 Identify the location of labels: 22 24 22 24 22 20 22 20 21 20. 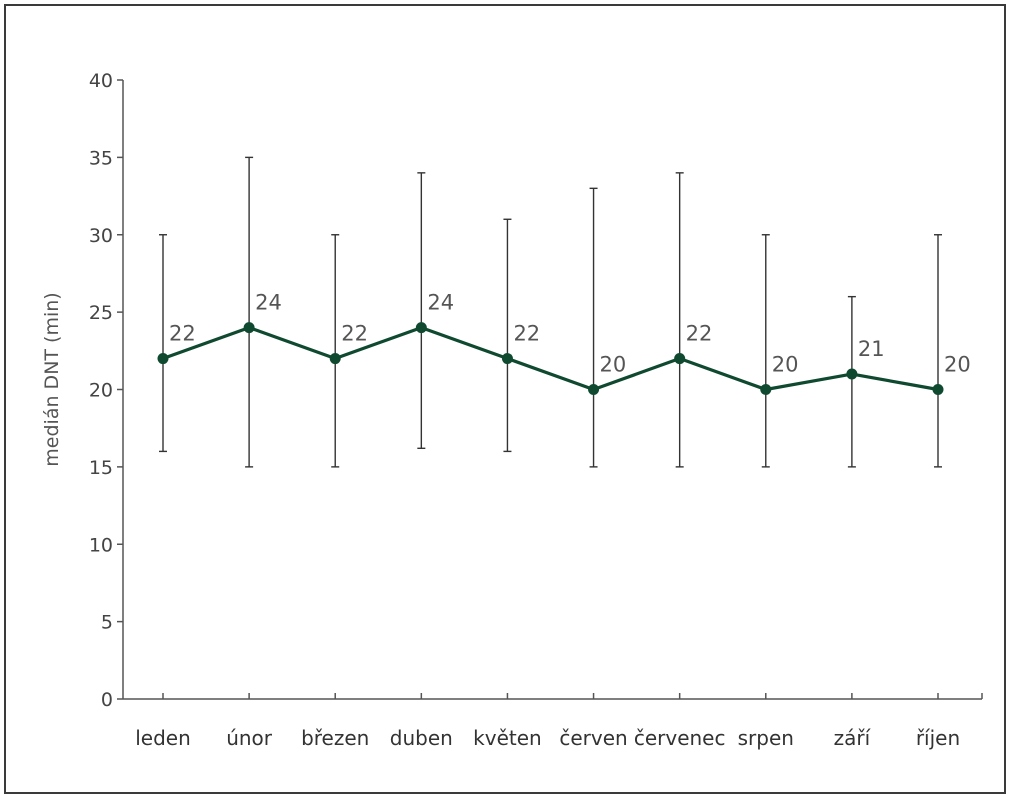
(570, 334).